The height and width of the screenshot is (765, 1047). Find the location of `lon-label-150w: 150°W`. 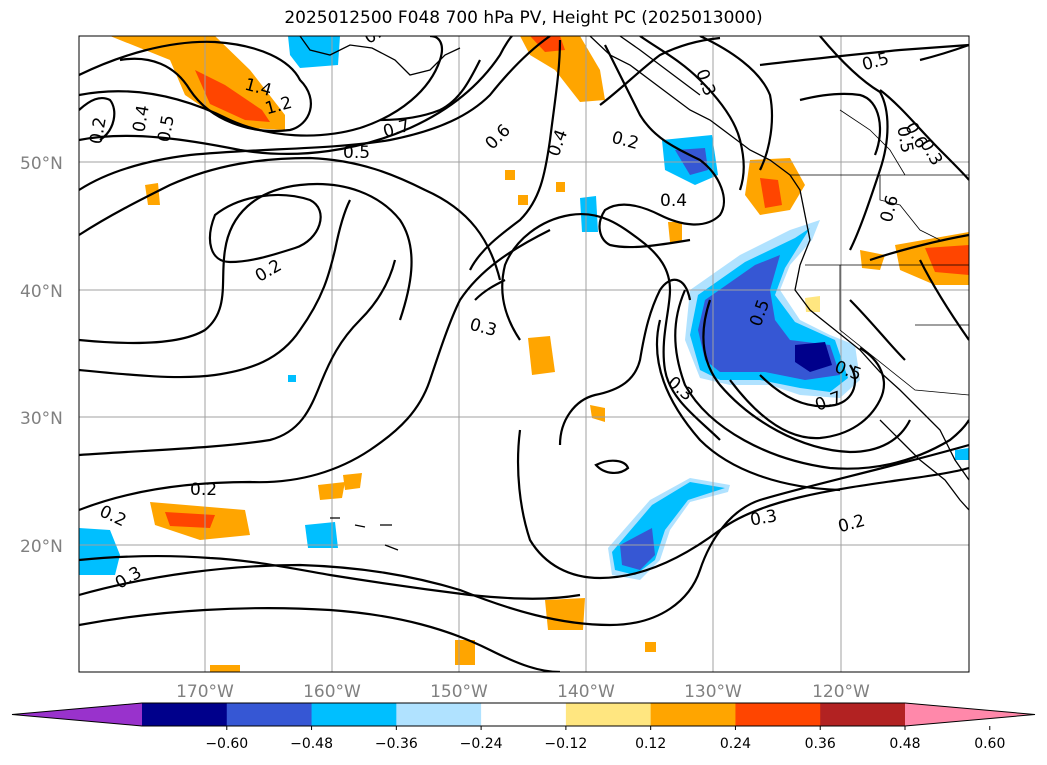

lon-label-150w: 150°W is located at coordinates (459, 692).